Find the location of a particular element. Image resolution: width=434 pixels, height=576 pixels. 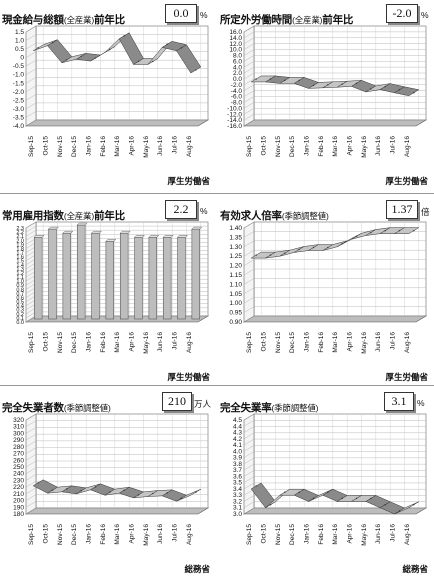

y-tick-label: 4.0 is located at coordinates (237, 451).